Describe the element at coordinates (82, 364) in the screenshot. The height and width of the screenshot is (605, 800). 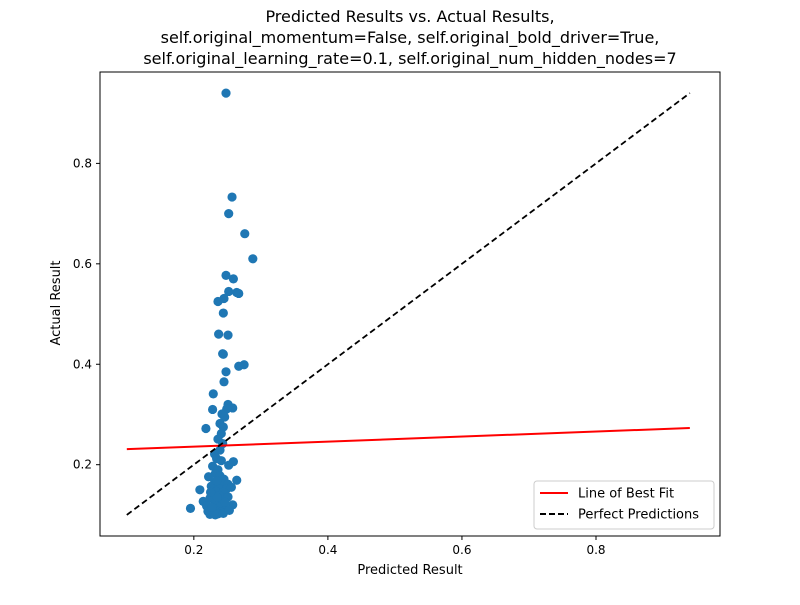
I see `y-tick-label: 0.4` at that location.